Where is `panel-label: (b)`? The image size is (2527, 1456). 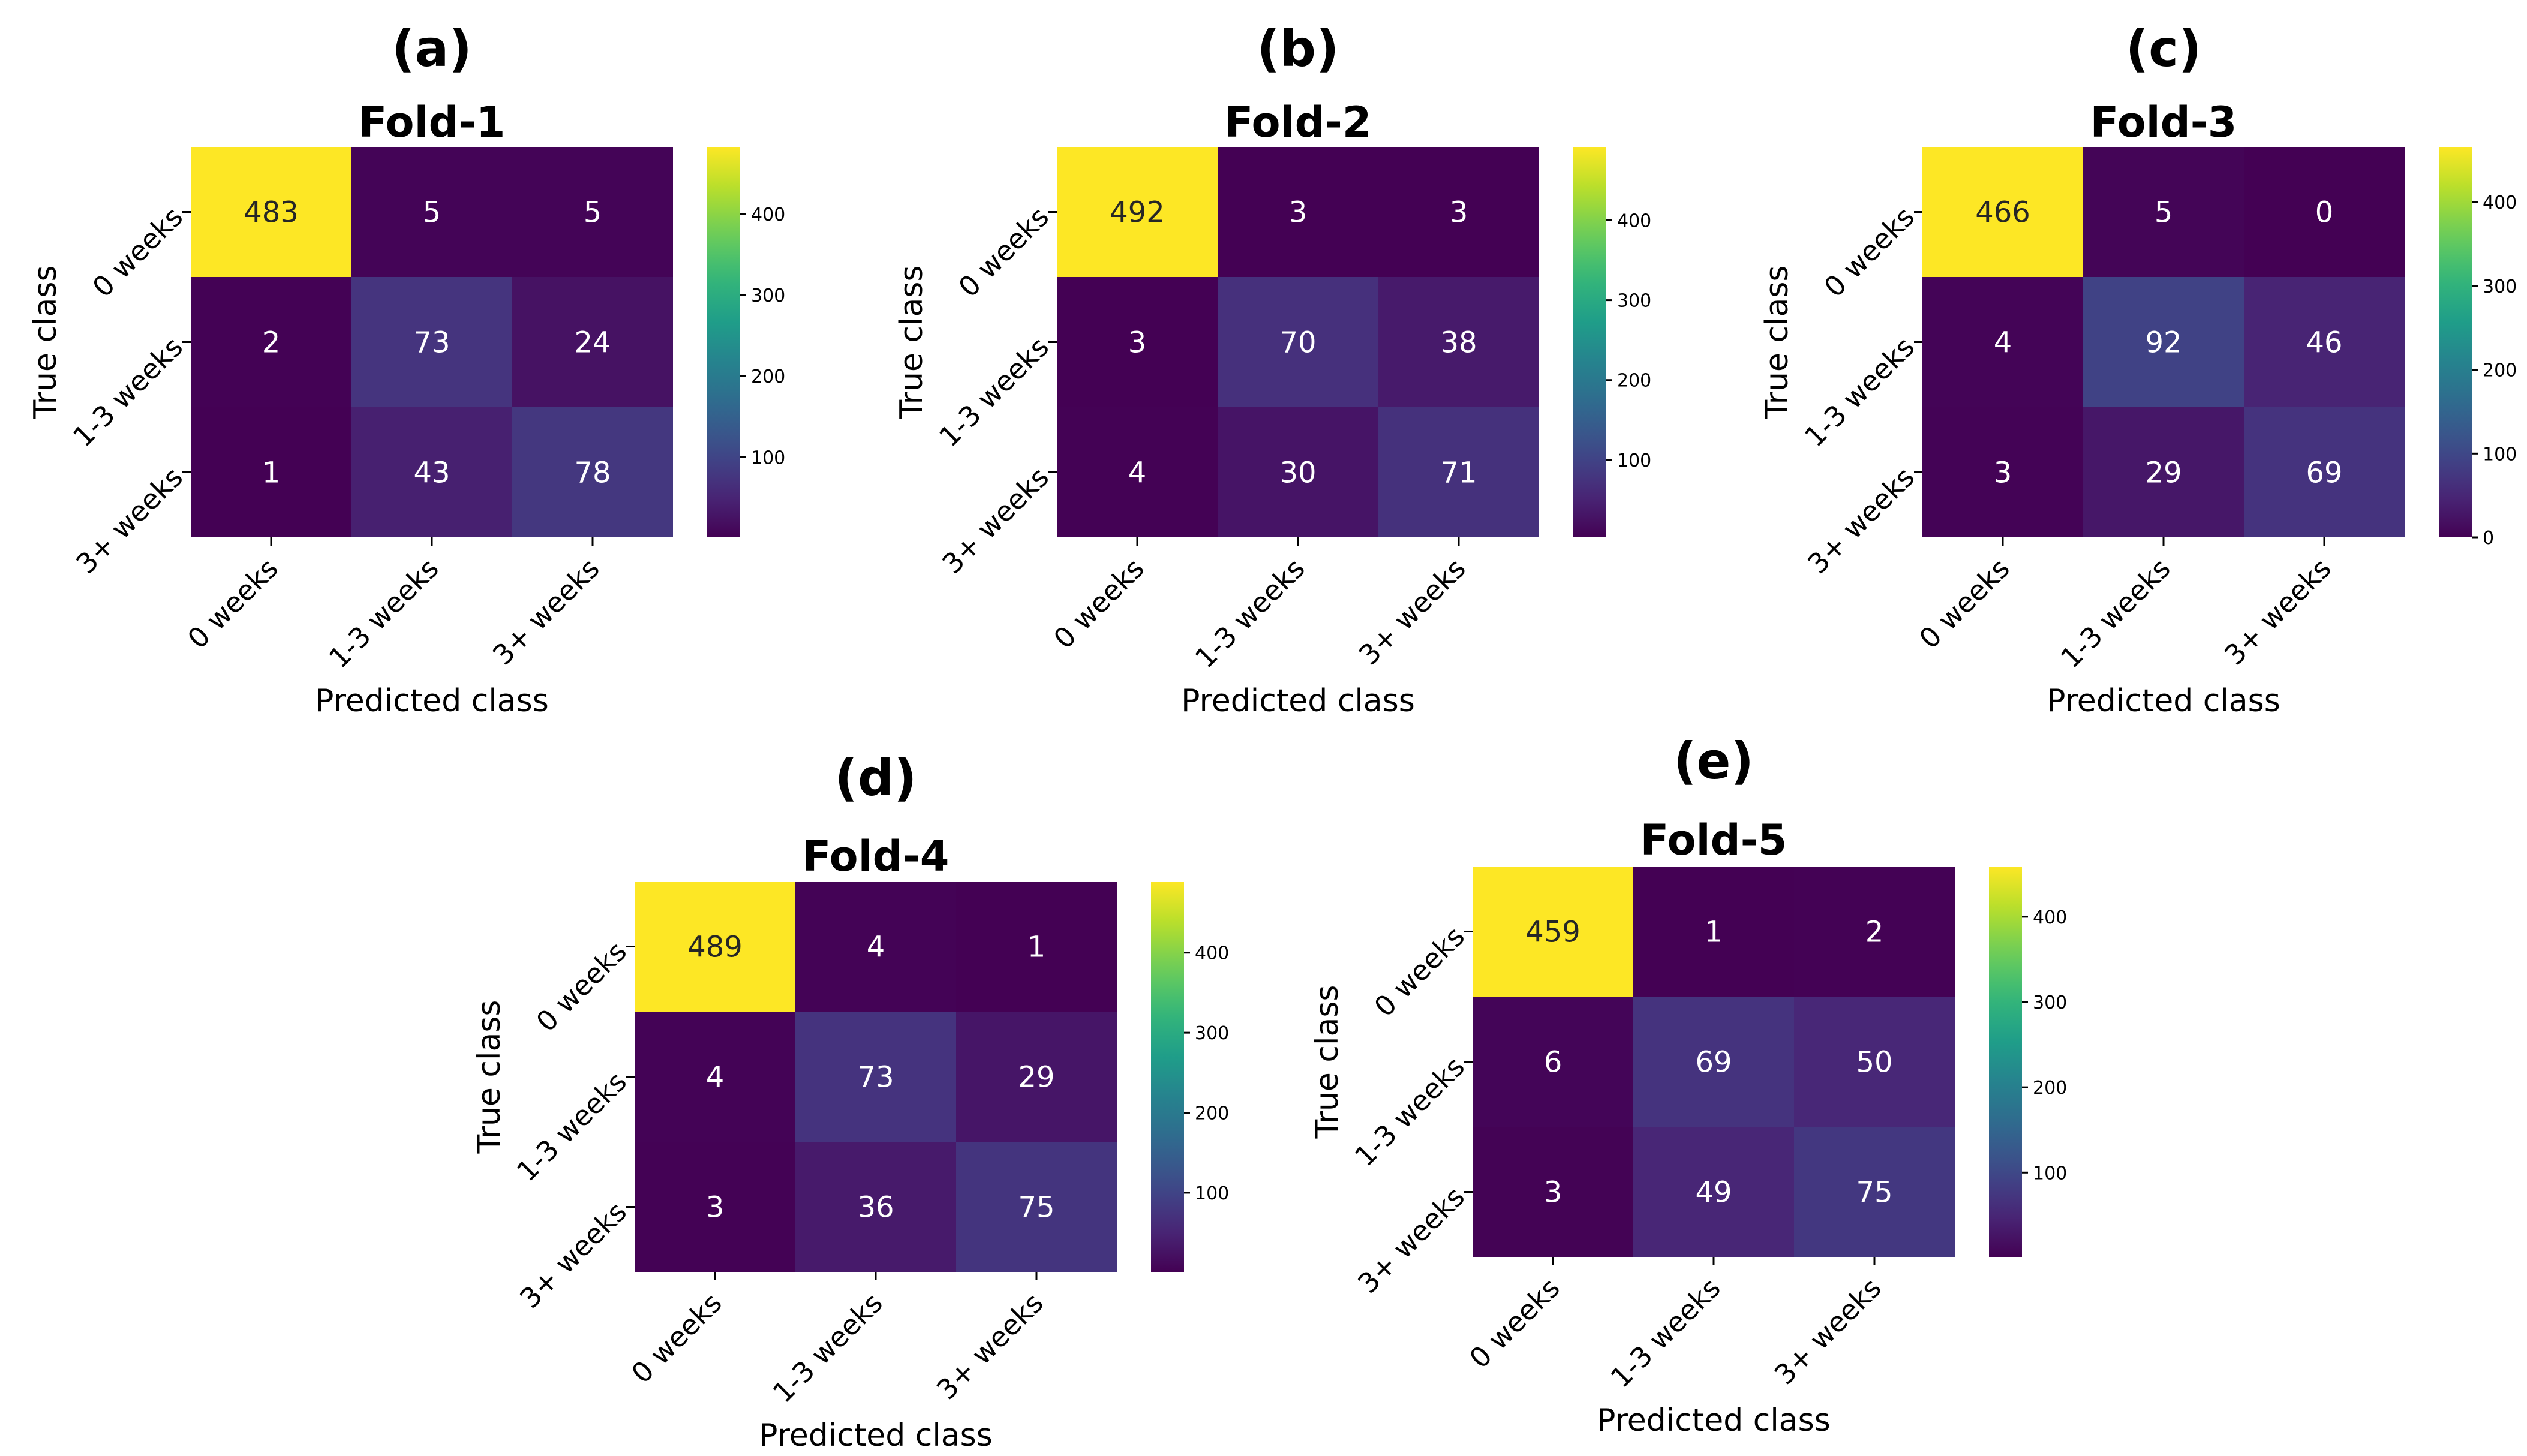
panel-label: (b) is located at coordinates (1298, 48).